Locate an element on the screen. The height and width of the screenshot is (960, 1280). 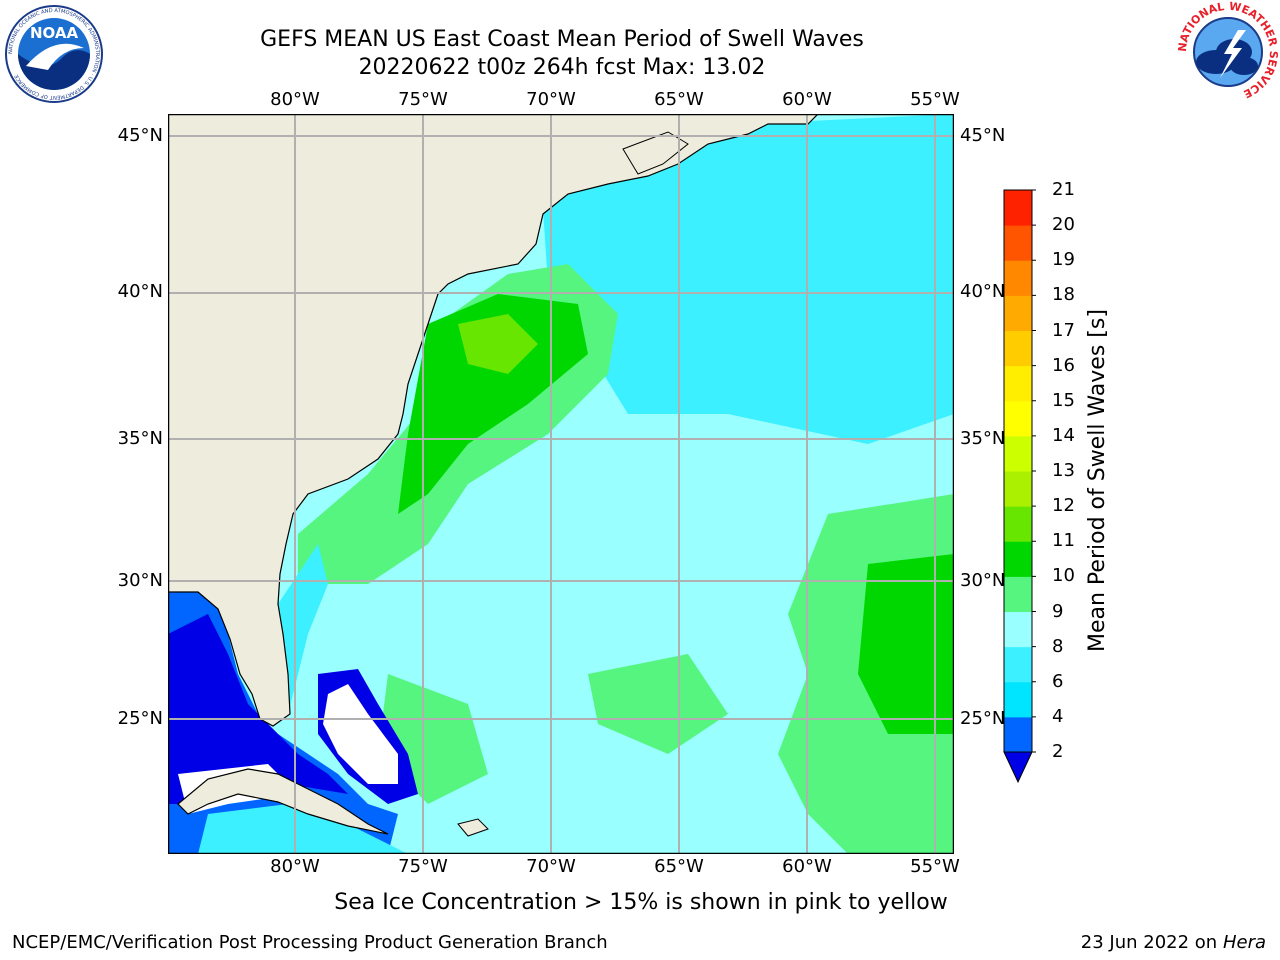
land-cuba is located at coordinates (283, 801).